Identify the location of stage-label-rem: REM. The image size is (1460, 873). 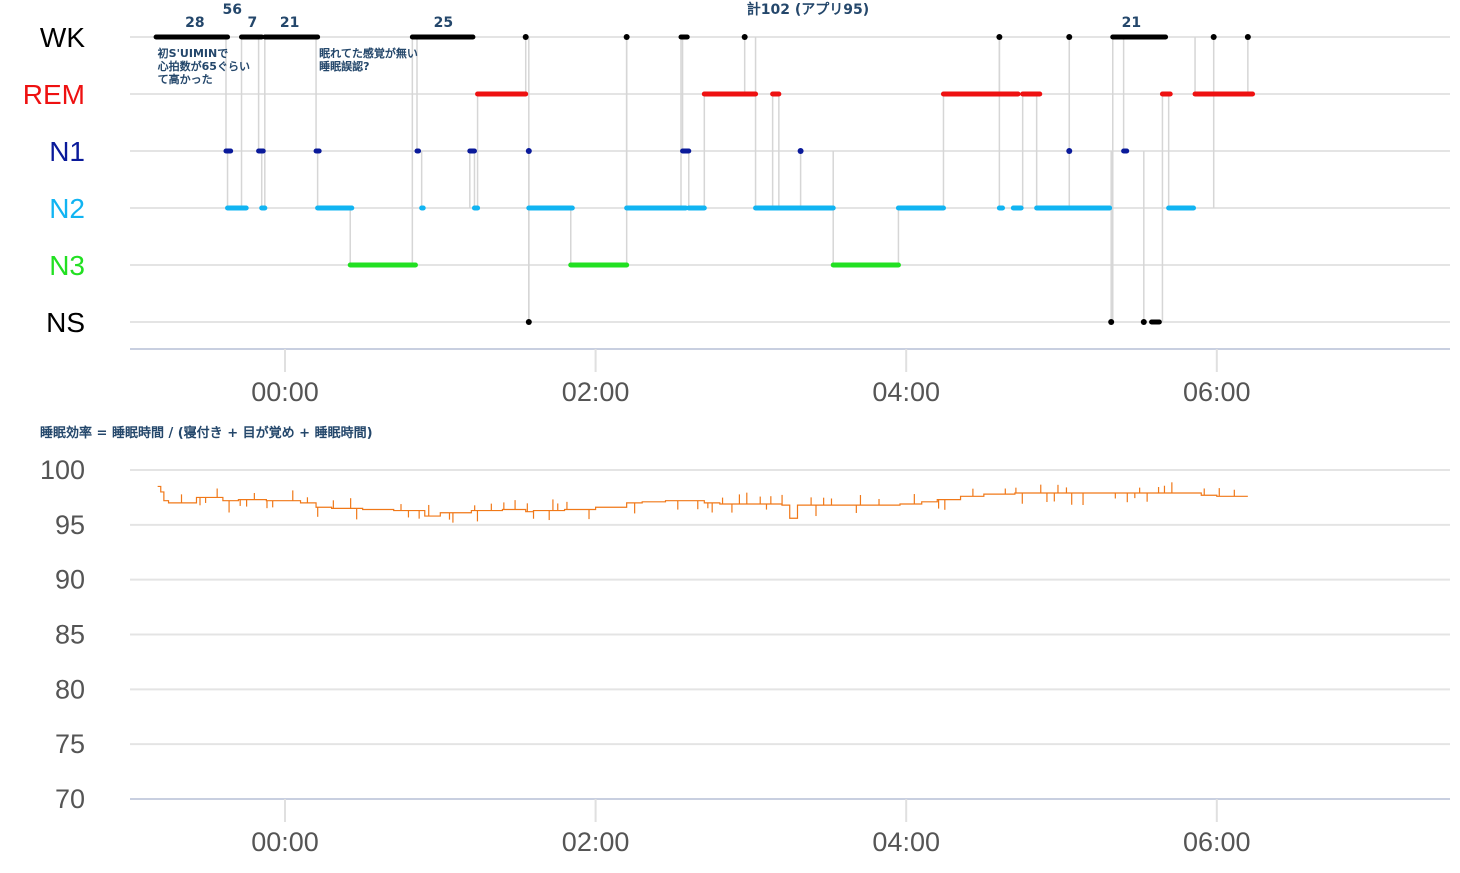
(54, 94).